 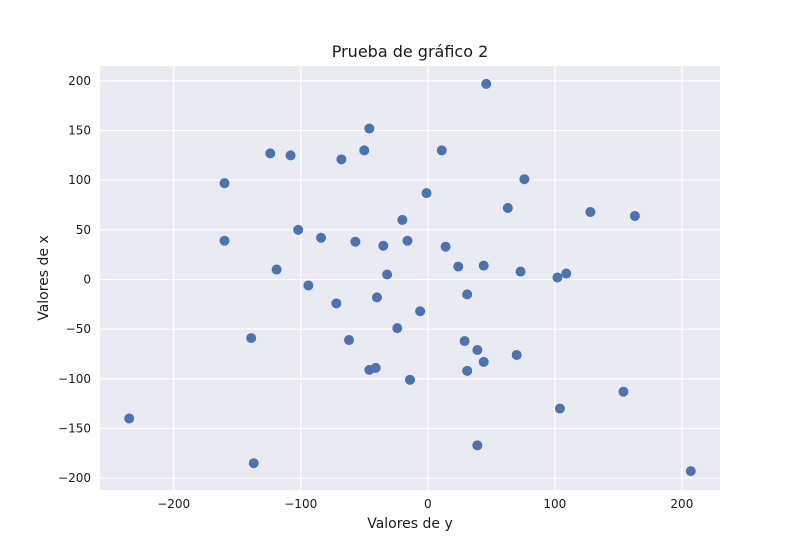 What do you see at coordinates (681, 504) in the screenshot?
I see `x-tick-label: 200` at bounding box center [681, 504].